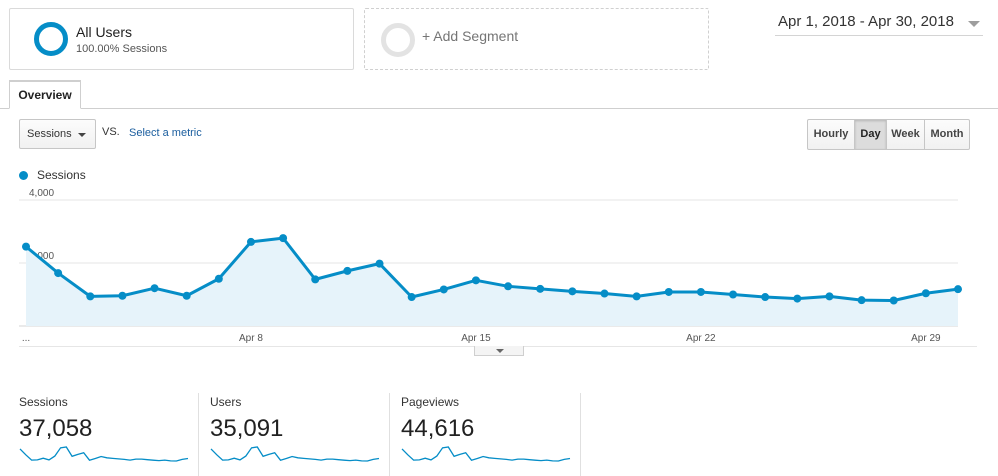 This screenshot has width=998, height=476. What do you see at coordinates (831, 134) in the screenshot?
I see `interval-hourly-button: Hourly` at bounding box center [831, 134].